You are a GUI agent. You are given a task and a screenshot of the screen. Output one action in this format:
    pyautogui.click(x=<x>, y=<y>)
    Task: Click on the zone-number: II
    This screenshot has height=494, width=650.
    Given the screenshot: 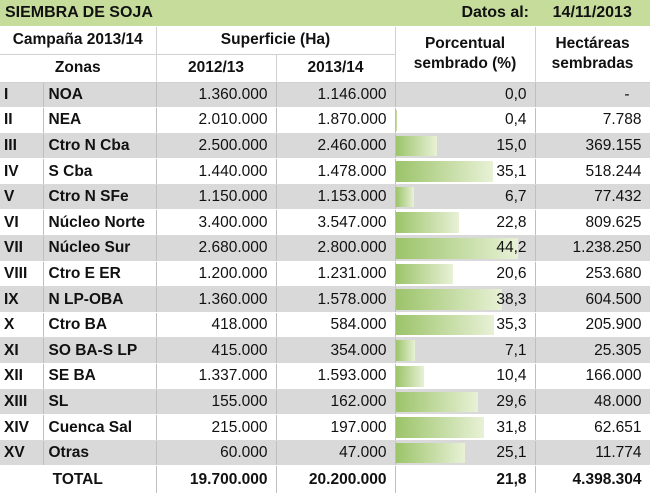 What is the action you would take?
    pyautogui.click(x=22, y=120)
    